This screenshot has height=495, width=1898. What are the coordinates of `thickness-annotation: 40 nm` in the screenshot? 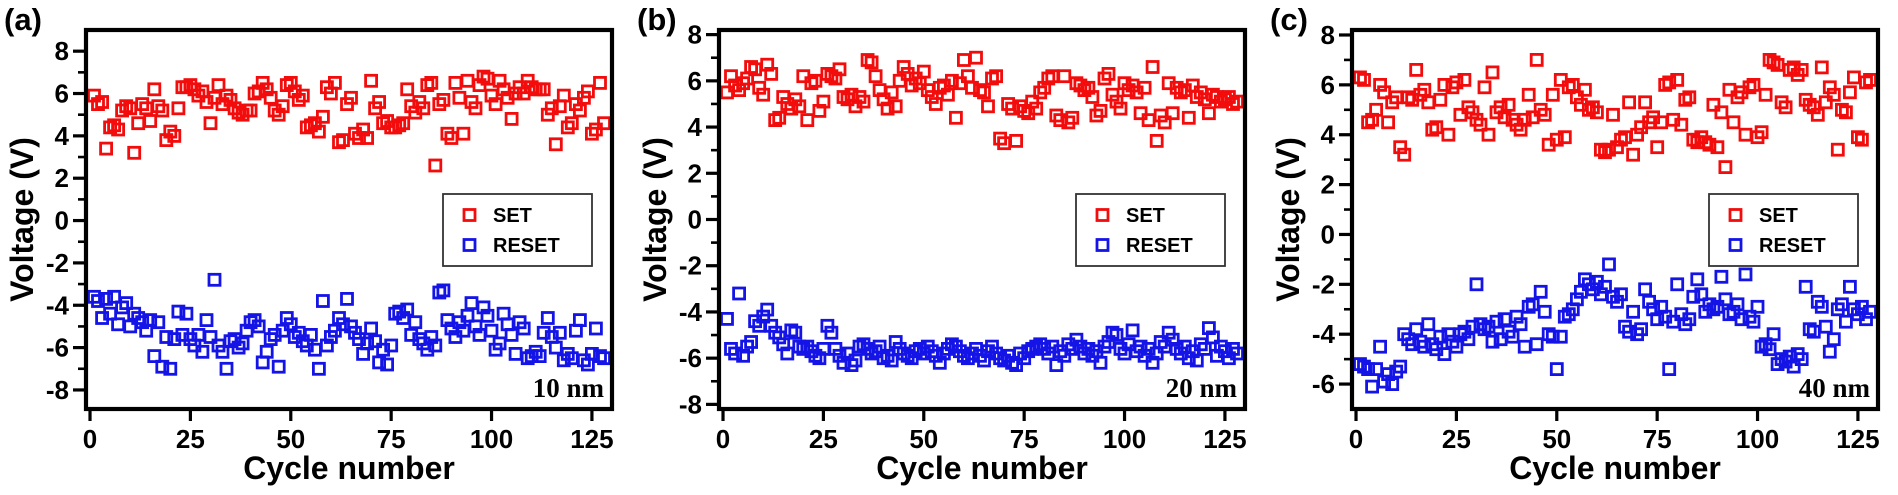 It's located at (1835, 388).